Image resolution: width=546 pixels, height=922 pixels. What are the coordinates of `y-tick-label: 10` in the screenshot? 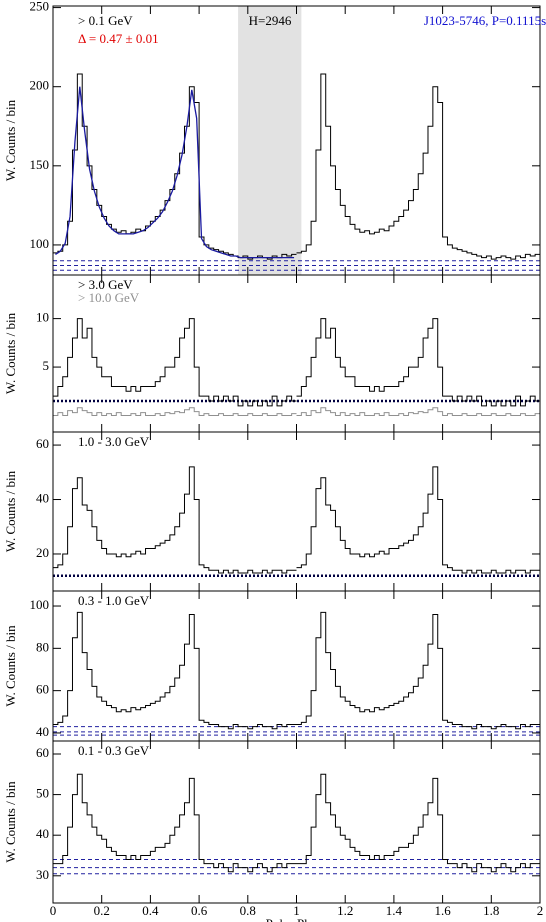 It's located at (42, 317).